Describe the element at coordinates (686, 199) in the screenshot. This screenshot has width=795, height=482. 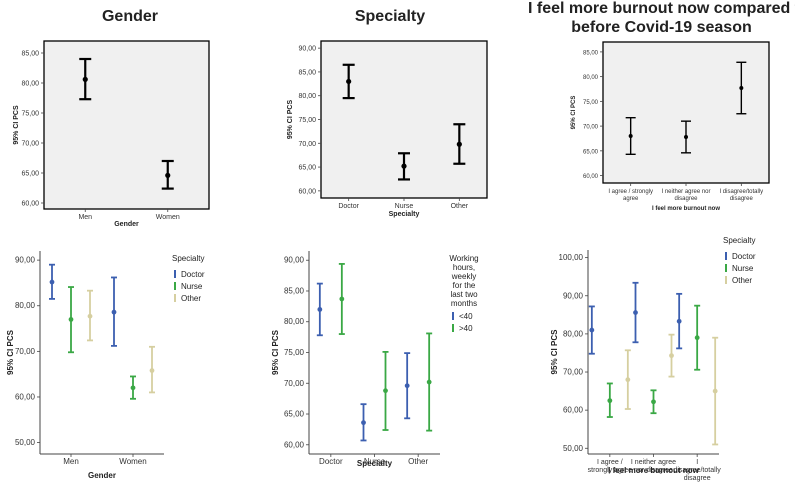
I see `x-tick-label: disagree` at that location.